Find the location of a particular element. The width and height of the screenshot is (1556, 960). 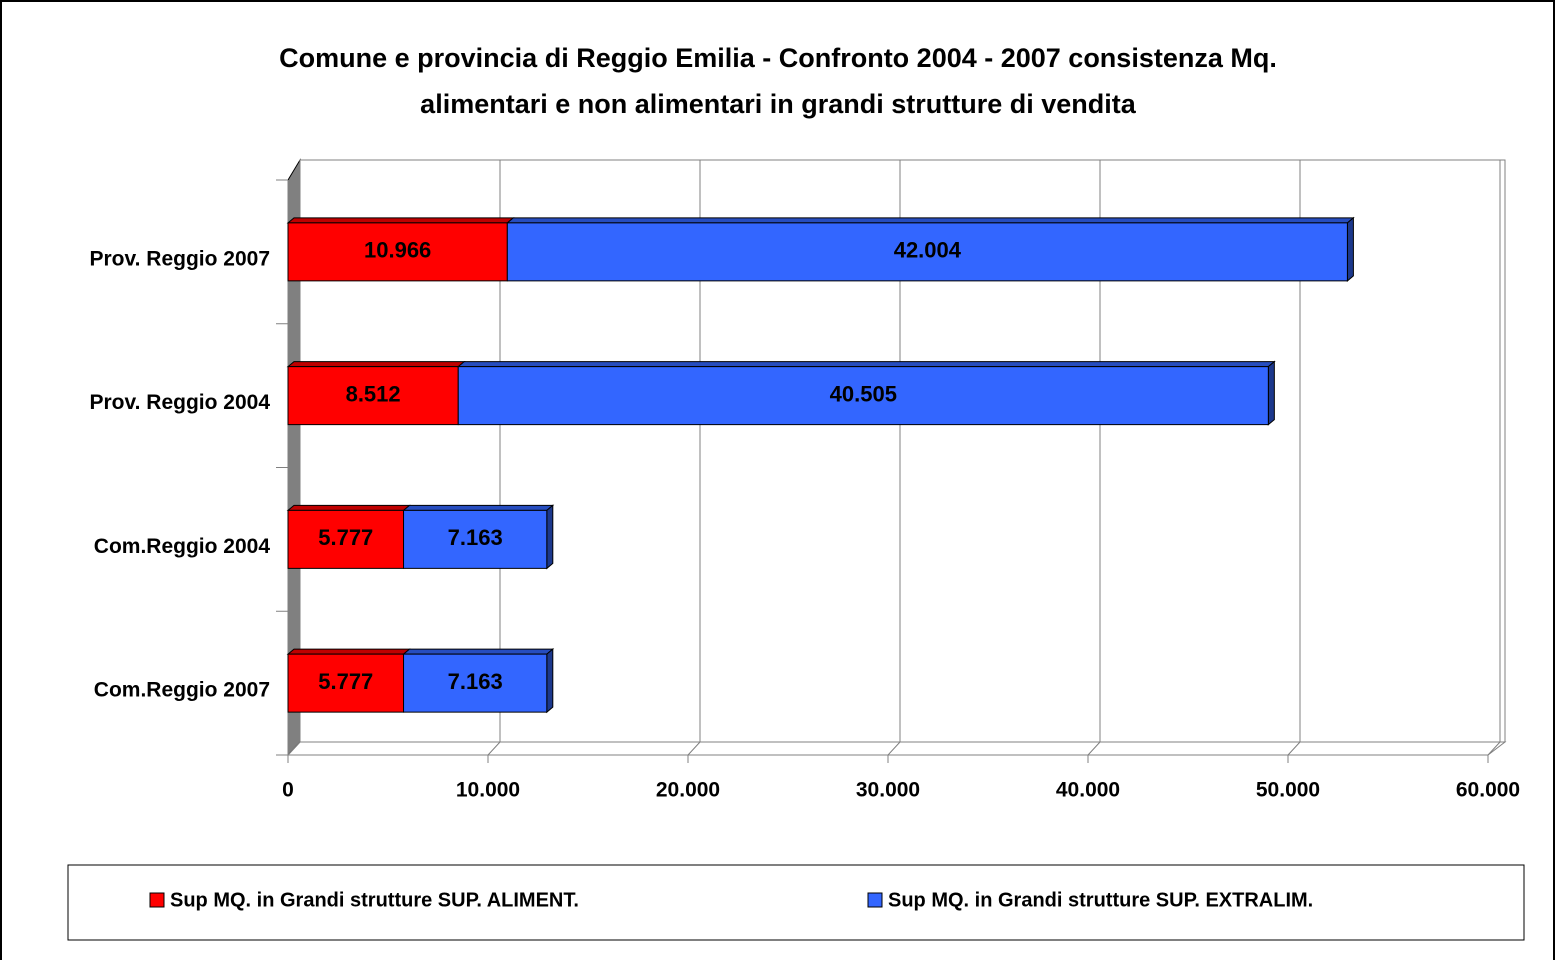

x-tick-label: 40.000 is located at coordinates (1088, 790).